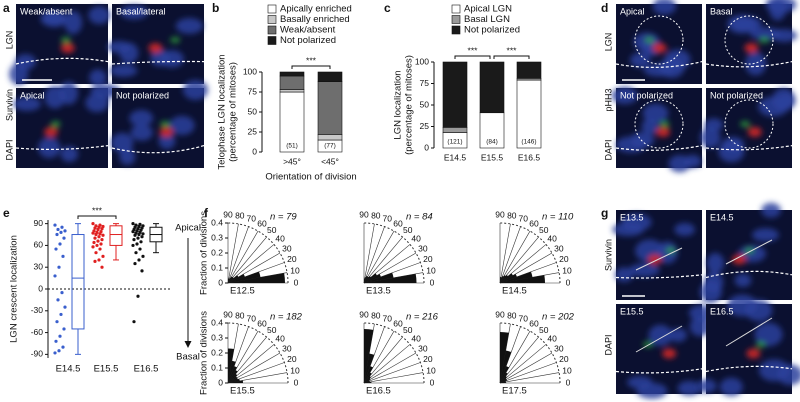 The width and height of the screenshot is (800, 402). Describe the element at coordinates (37, 310) in the screenshot. I see `y-tick-label: -30` at that location.